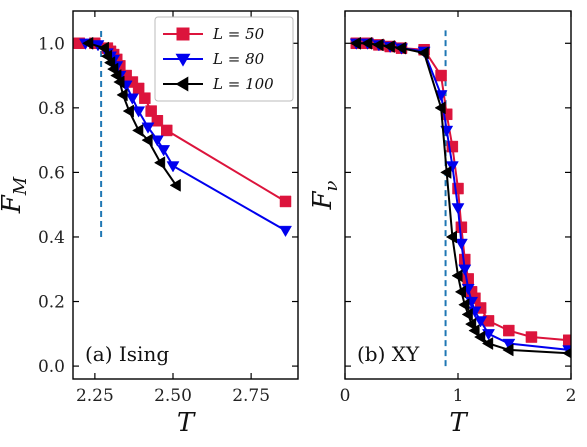  Describe the element at coordinates (251, 396) in the screenshot. I see `x-tick-label-0-2: 2.75` at that location.